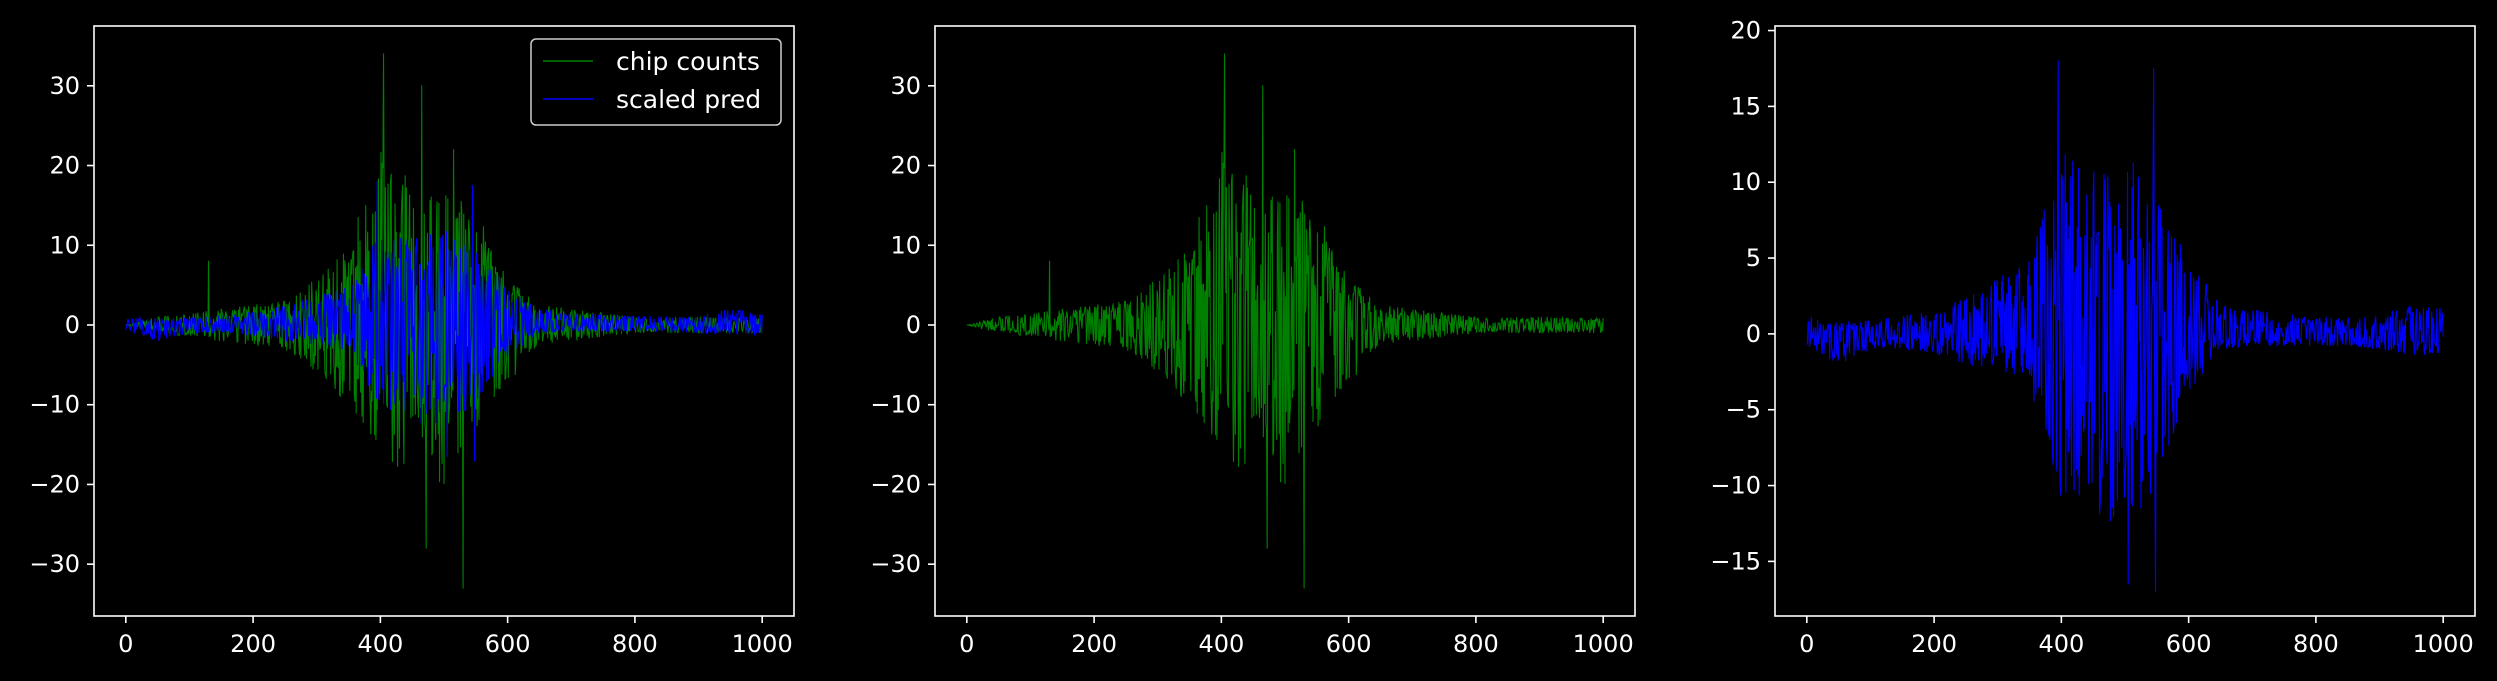 The image size is (2497, 681). Describe the element at coordinates (1743, 410) in the screenshot. I see `y-tick-label: −5` at that location.